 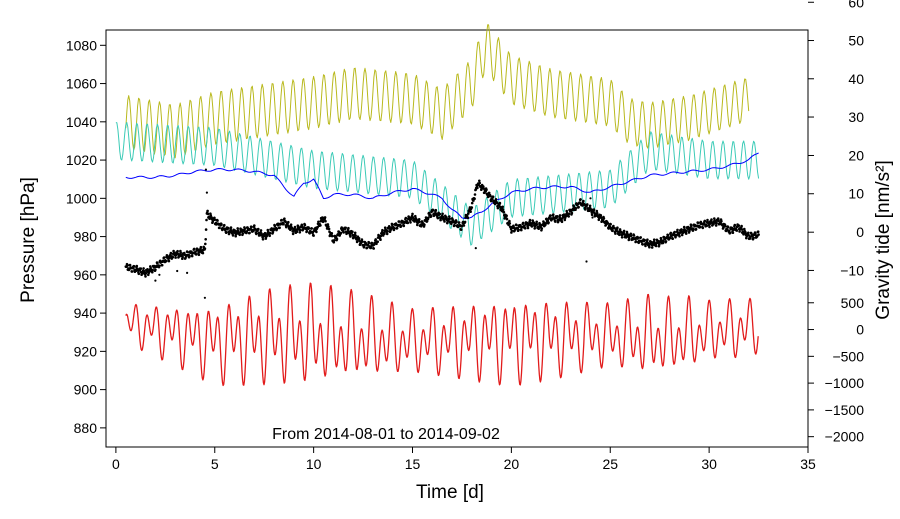 What do you see at coordinates (856, 194) in the screenshot?
I see `y-right-upper-tick-label: 10` at bounding box center [856, 194].